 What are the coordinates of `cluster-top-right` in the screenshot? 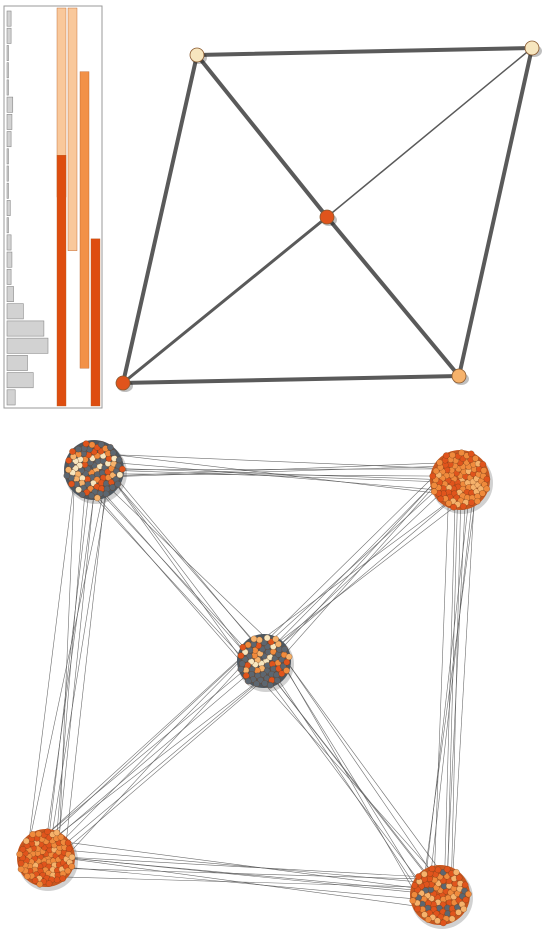 It's located at (461, 481).